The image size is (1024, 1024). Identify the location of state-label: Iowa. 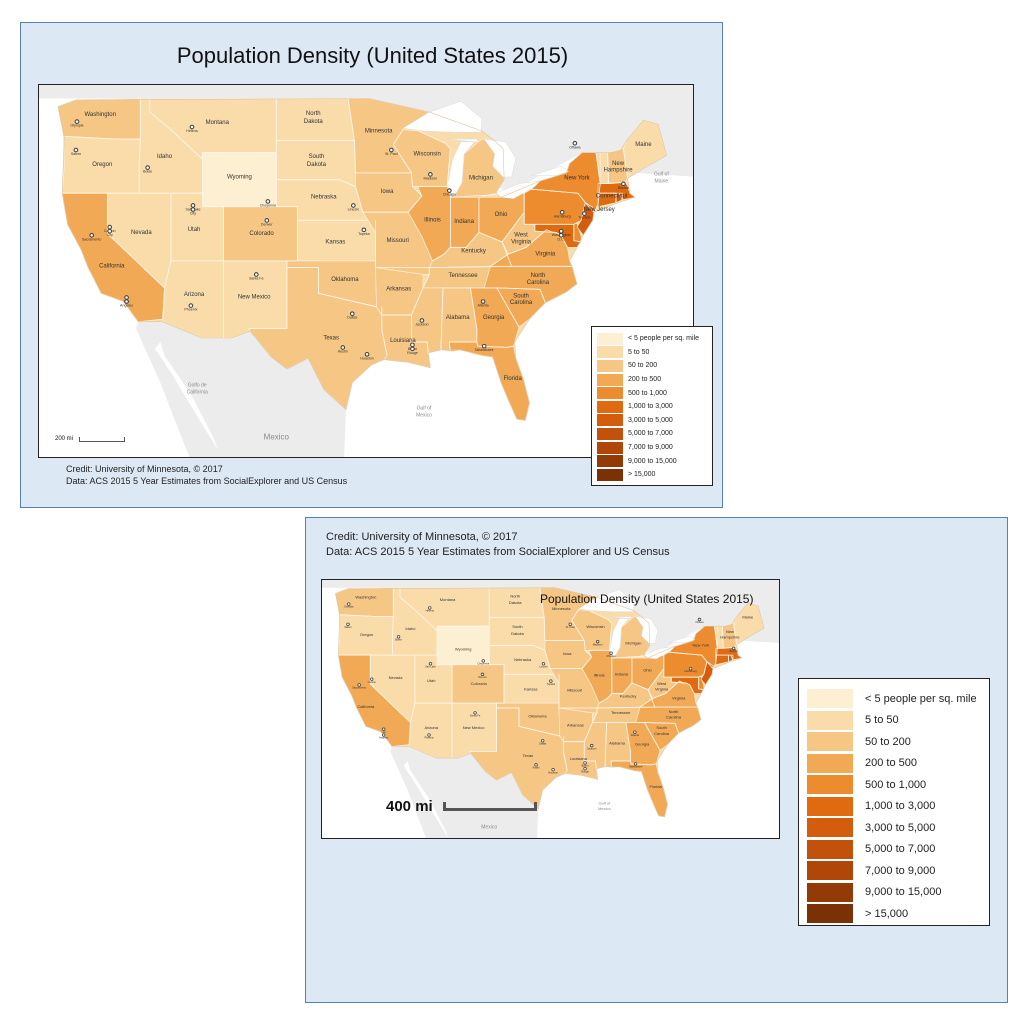
(387, 192).